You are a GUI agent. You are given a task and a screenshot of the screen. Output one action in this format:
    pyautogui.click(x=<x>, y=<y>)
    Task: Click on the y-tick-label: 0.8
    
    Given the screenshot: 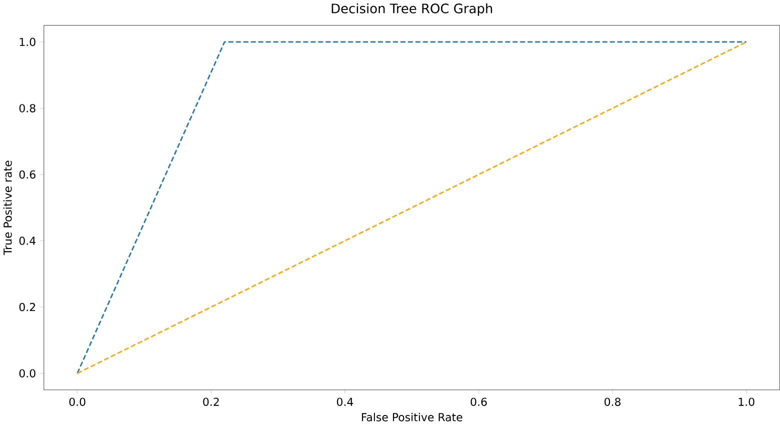 What is the action you would take?
    pyautogui.click(x=27, y=108)
    